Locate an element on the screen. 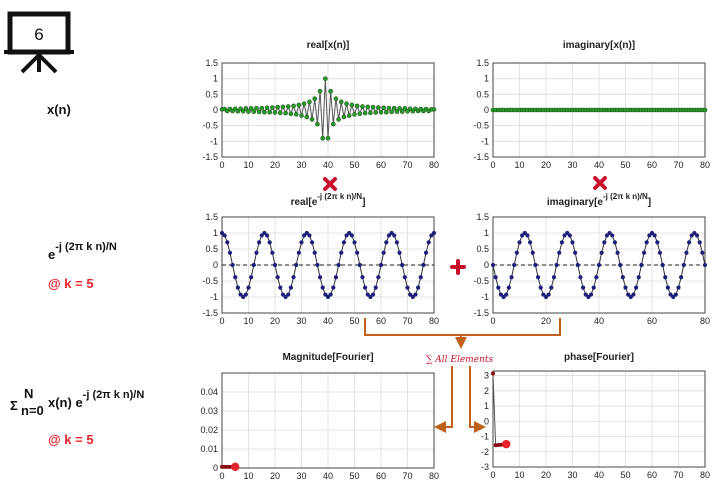 This screenshot has height=489, width=713. y-tick-label: -2 is located at coordinates (485, 452).